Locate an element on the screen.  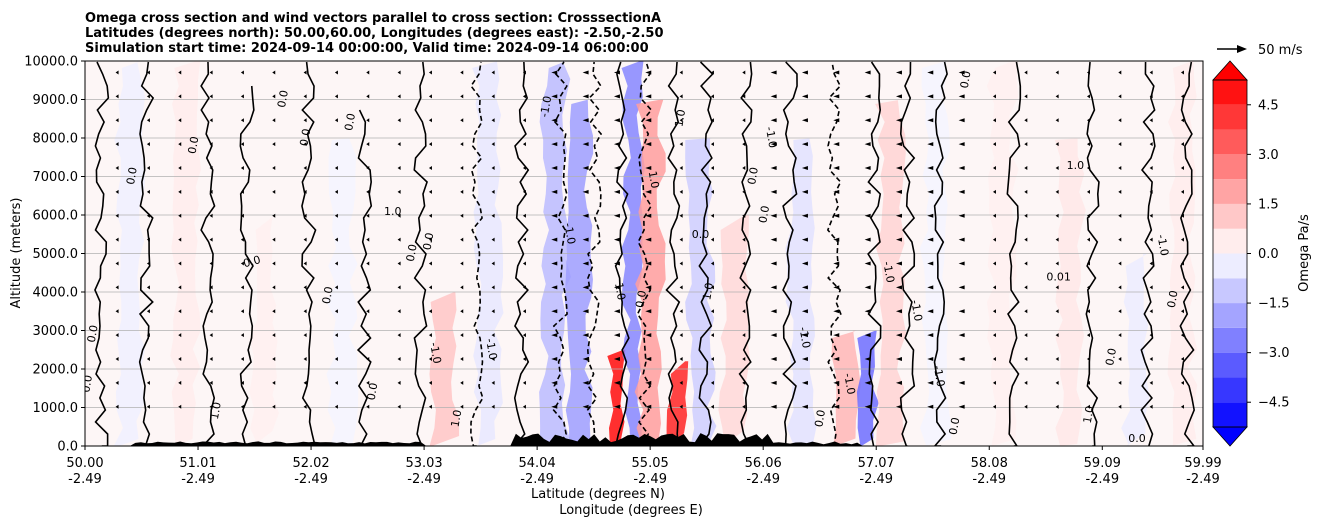
colorbar-tick-label: 0.0 is located at coordinates (1268, 254).